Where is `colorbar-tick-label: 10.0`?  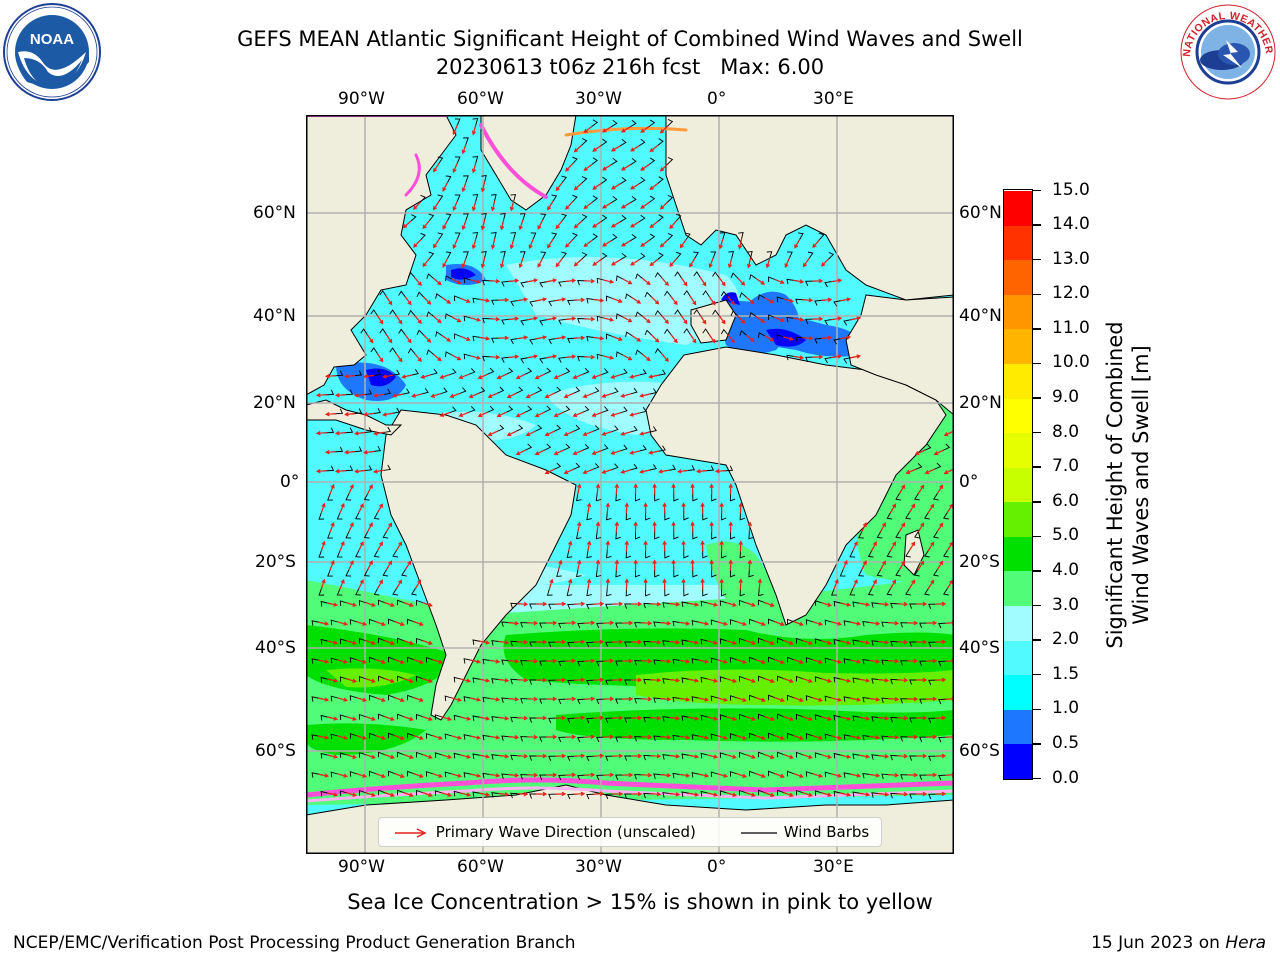
colorbar-tick-label: 10.0 is located at coordinates (1071, 362).